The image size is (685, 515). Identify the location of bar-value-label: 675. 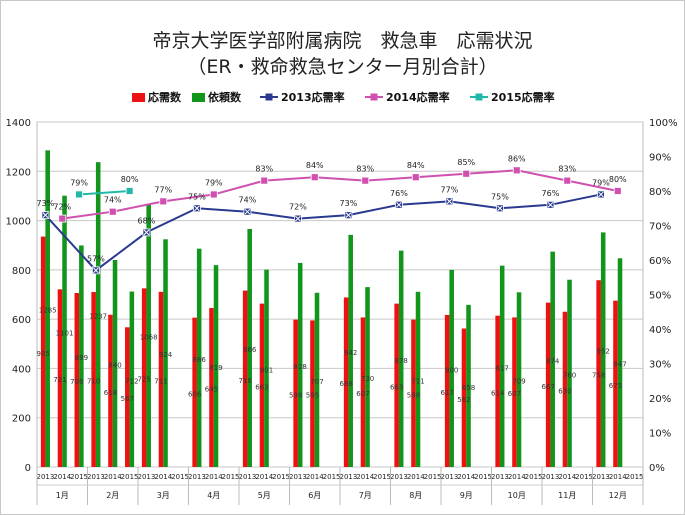
(615, 386).